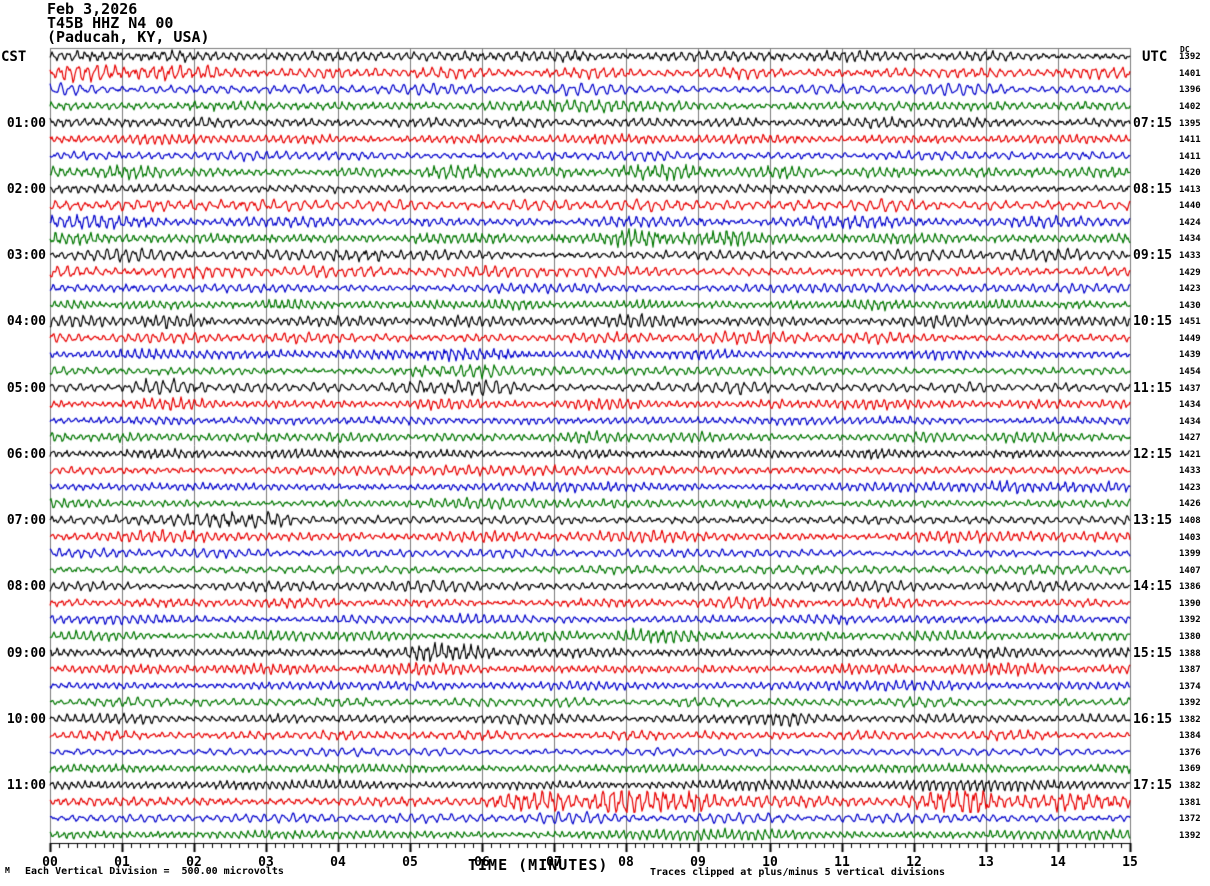  Describe the element at coordinates (1153, 322) in the screenshot. I see `right-hour-label: 10:15` at that location.